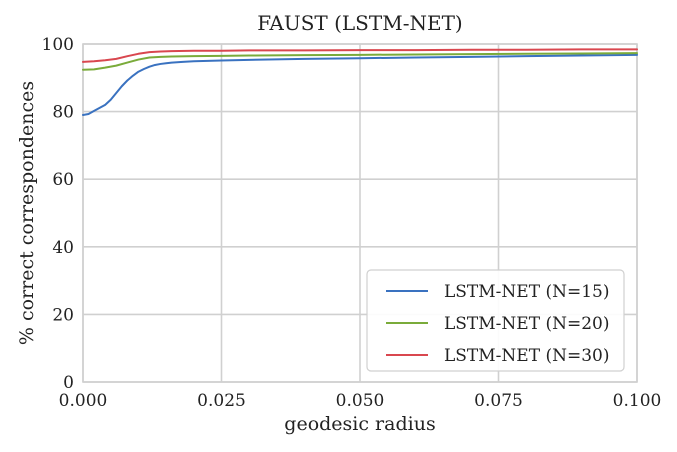 The width and height of the screenshot is (677, 452). I want to click on x-tick-labels: 0.000 0.025 0.050 0.075 0.100, so click(360, 401).